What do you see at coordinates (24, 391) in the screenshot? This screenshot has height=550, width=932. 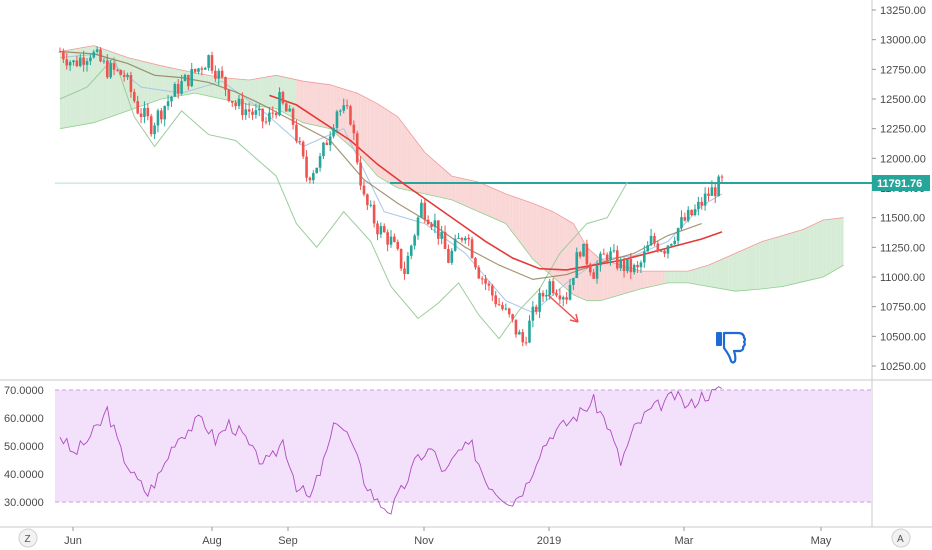 I see `rsi-tick-label: 70.0000` at bounding box center [24, 391].